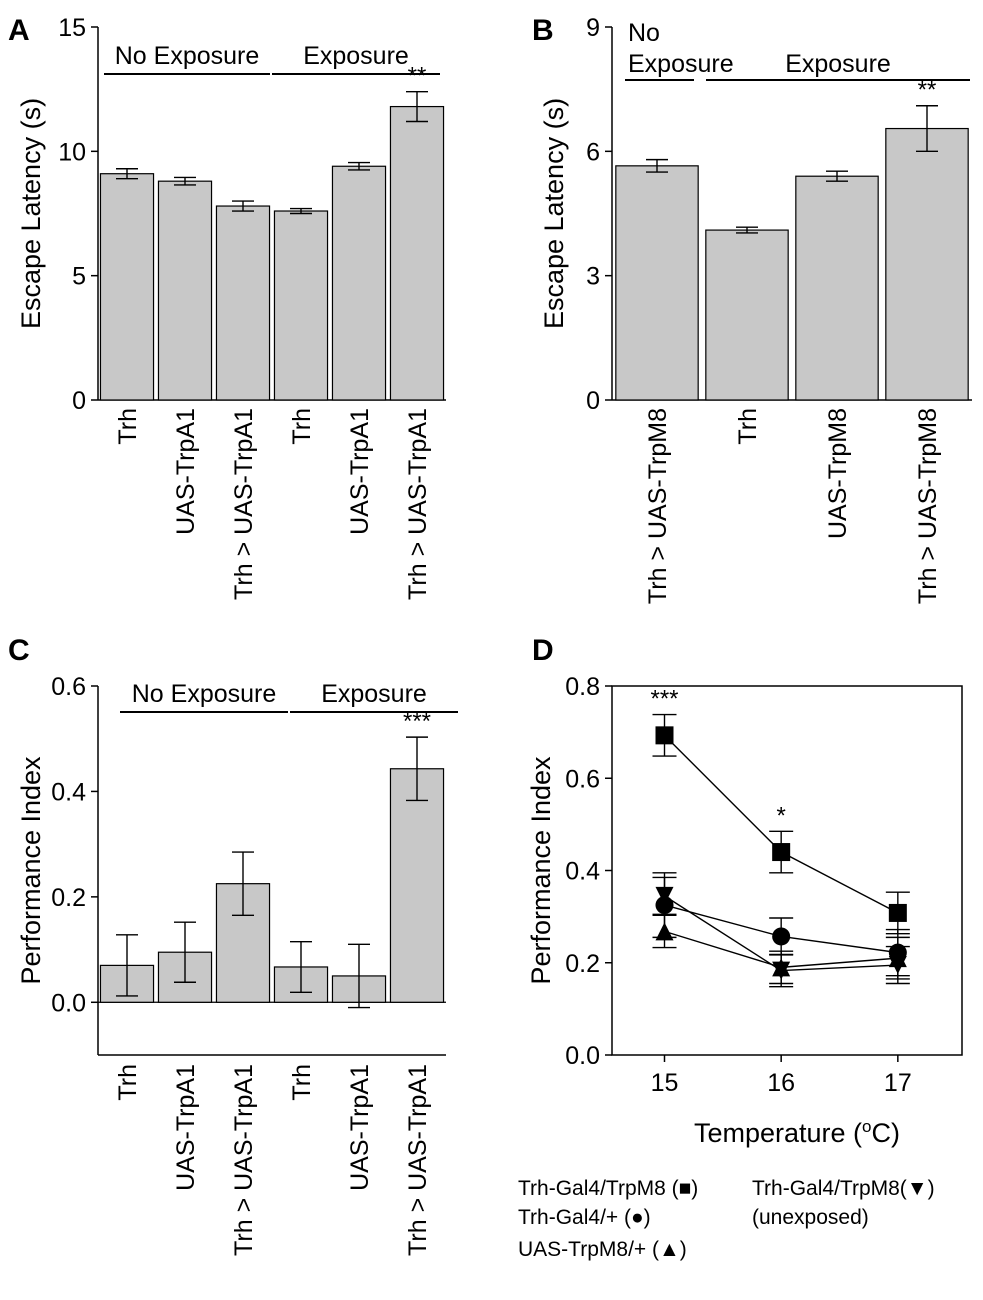  I want to click on x-axis-label: Temperature (oC), so click(797, 1132).